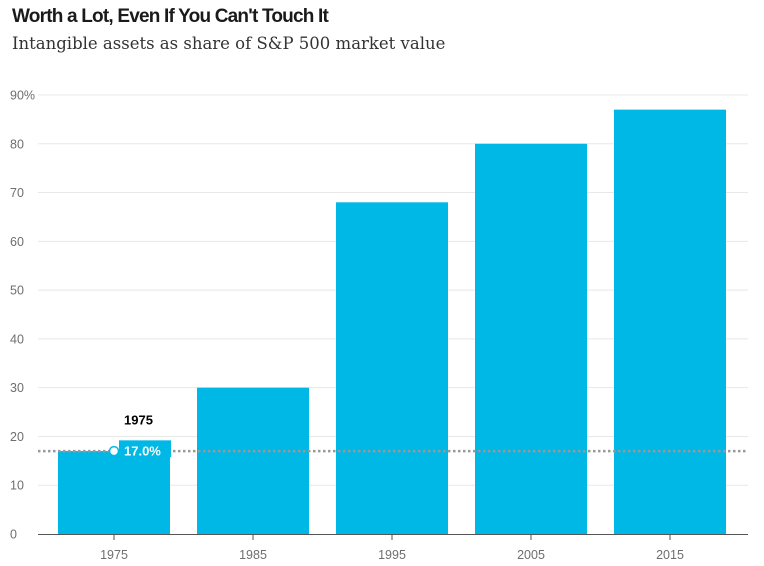 This screenshot has height=566, width=764. What do you see at coordinates (253, 555) in the screenshot?
I see `x-tick-label: 1985` at bounding box center [253, 555].